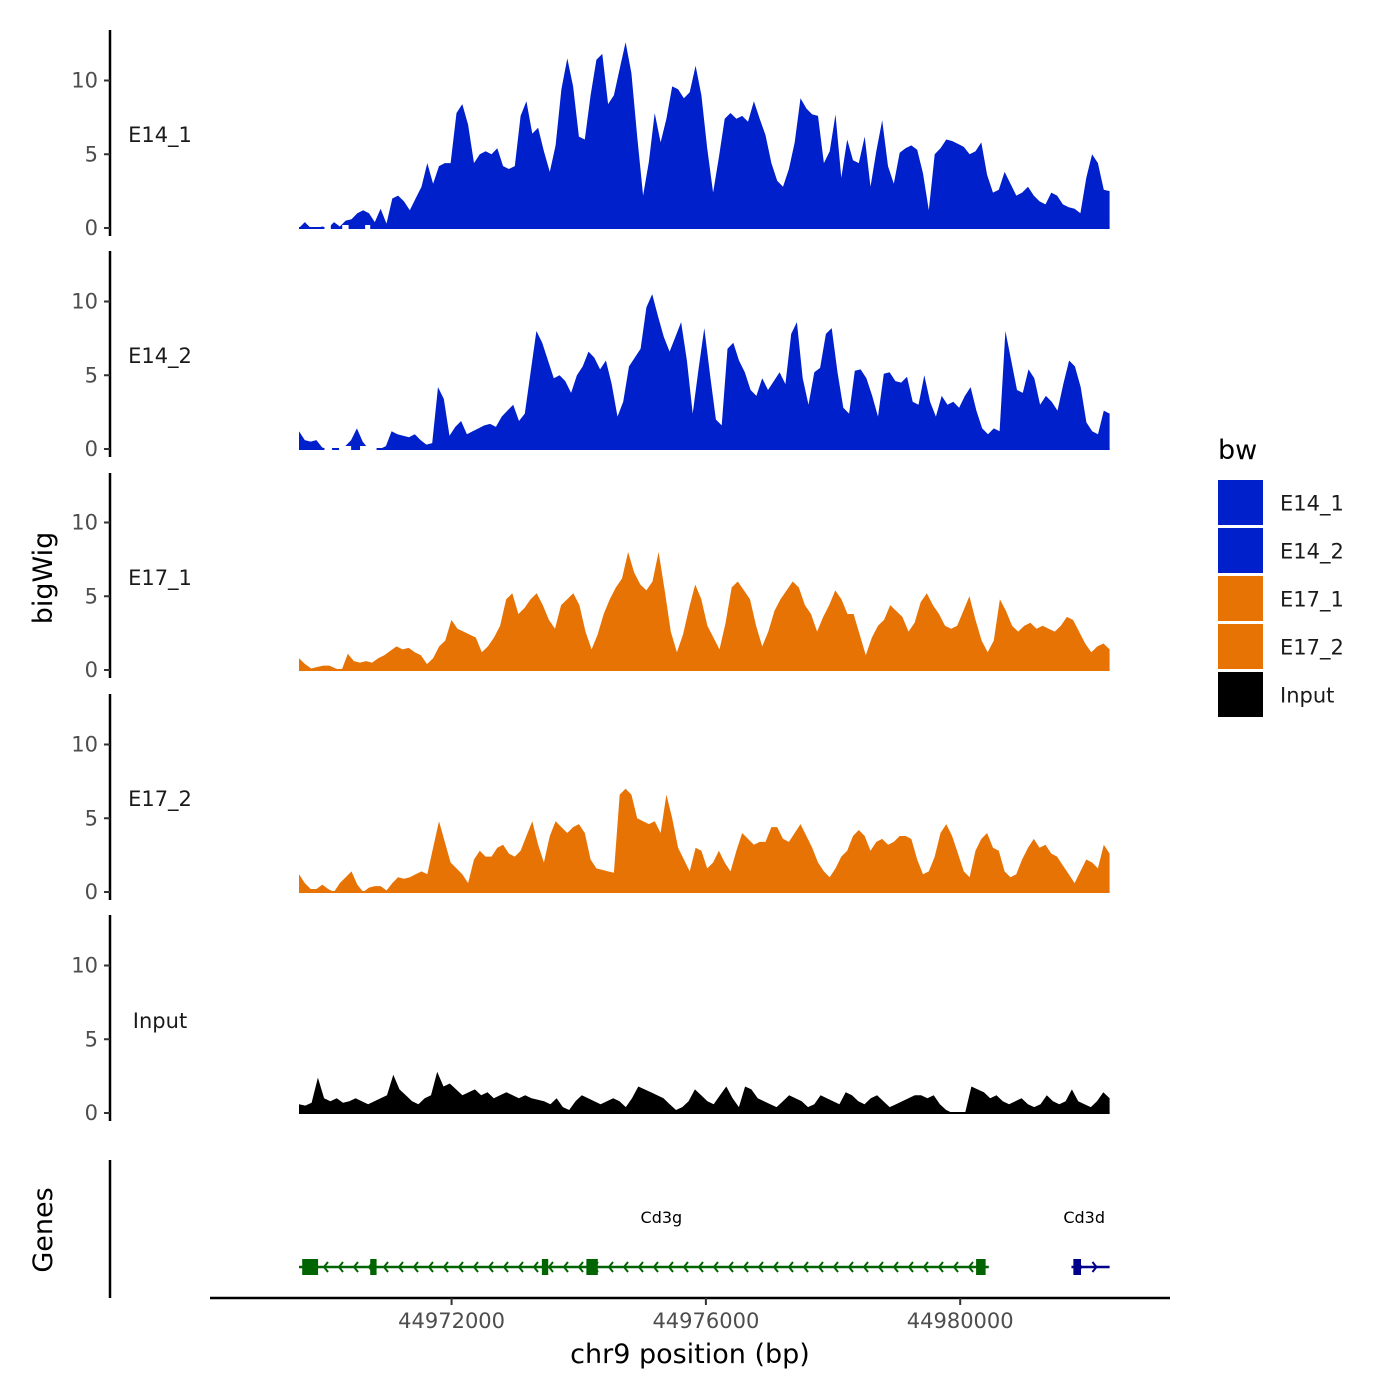 The image size is (1400, 1400). Describe the element at coordinates (1281, 576) in the screenshot. I see `legend: bw E14_1 E14_2 E17_1 E17_2 Input` at that location.